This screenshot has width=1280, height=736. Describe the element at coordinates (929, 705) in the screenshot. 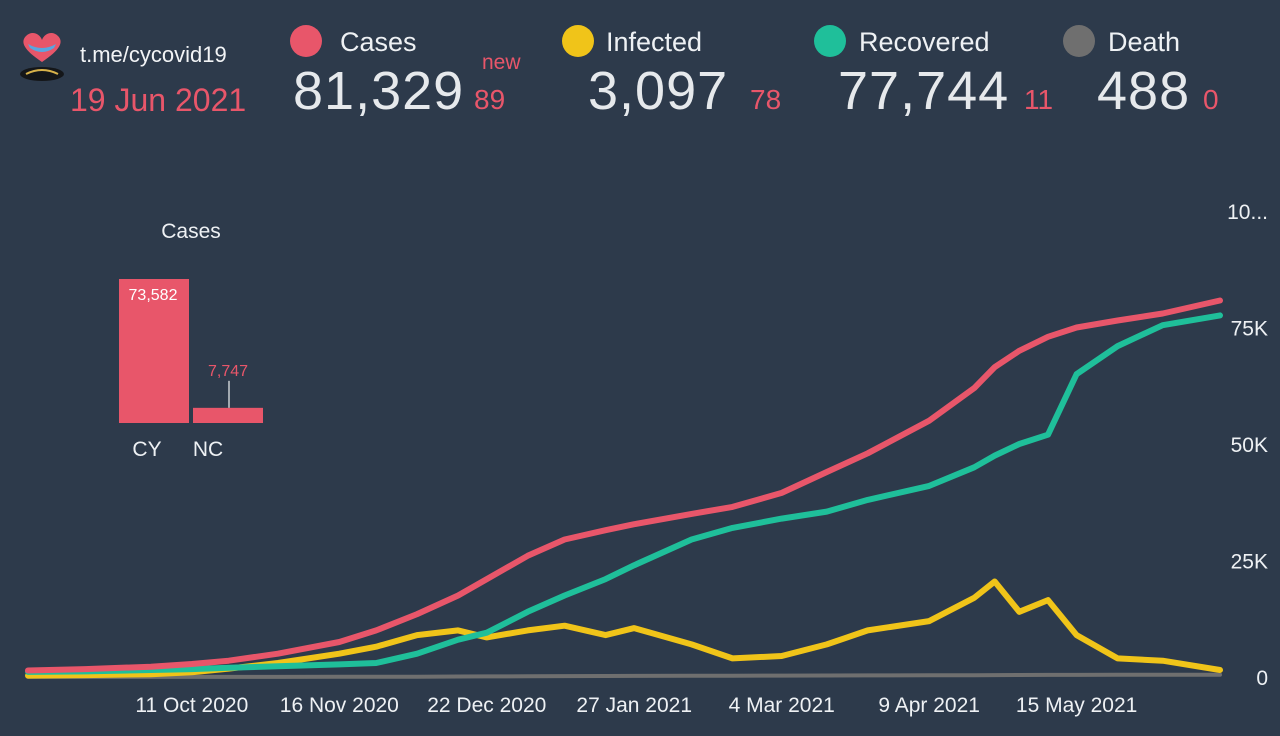

I see `x-tick-label: 9 Apr 2021` at that location.